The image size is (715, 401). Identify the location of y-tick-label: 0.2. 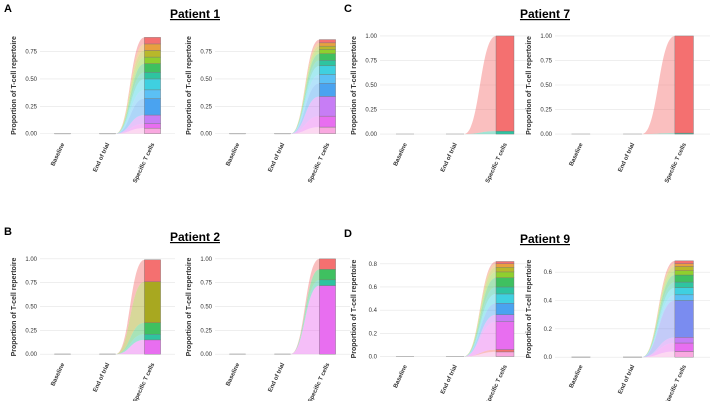
(373, 334).